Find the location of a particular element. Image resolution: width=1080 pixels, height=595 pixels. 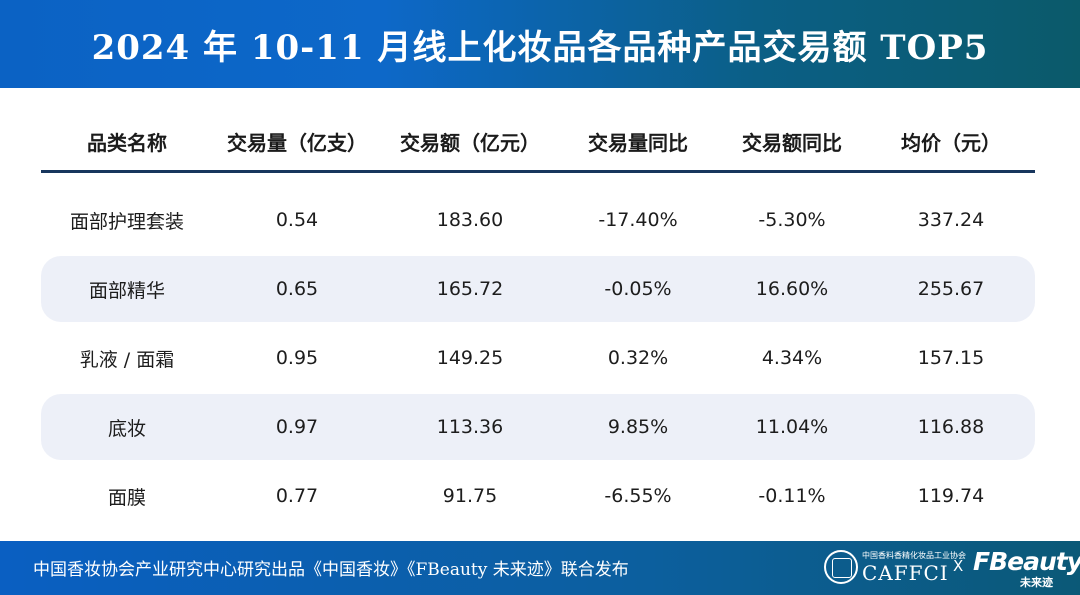

value-cell: -0.11% is located at coordinates (792, 496).